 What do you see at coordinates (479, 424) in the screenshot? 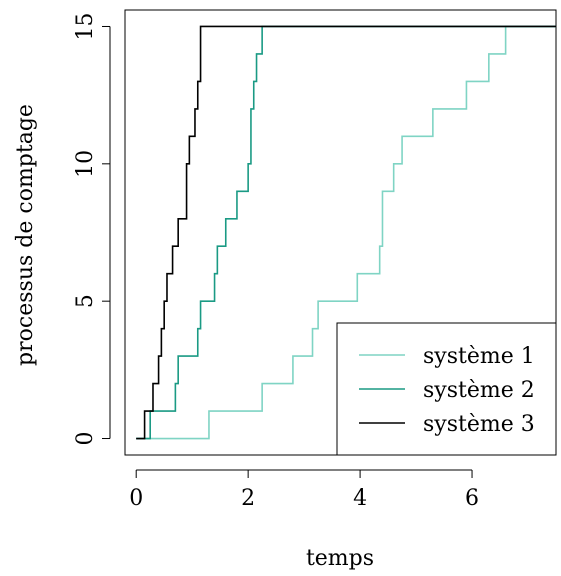
I see `legend-label-3: système 3` at bounding box center [479, 424].